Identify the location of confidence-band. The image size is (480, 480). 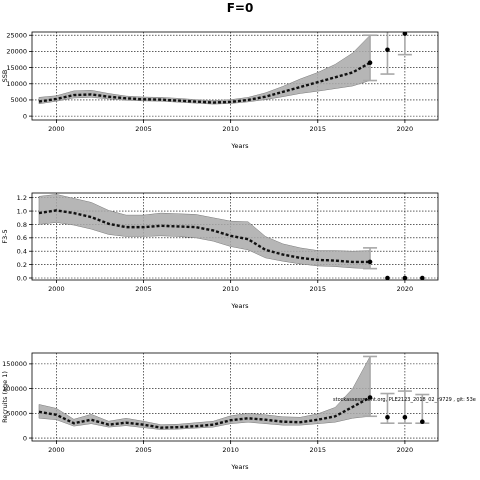
(204, 231).